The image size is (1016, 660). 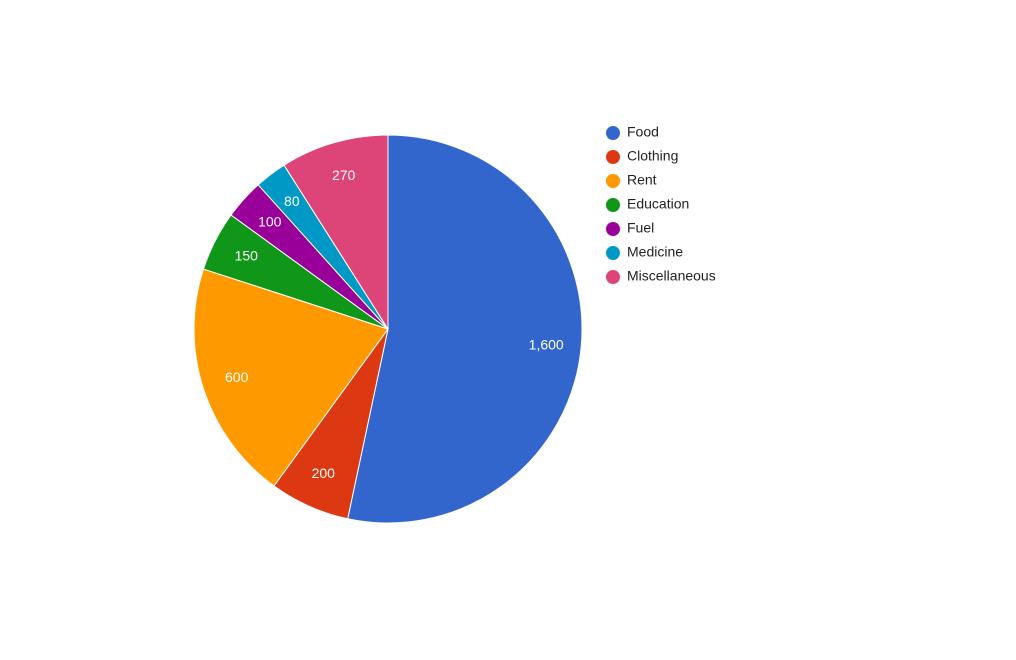 I want to click on slice-label: 600, so click(x=237, y=377).